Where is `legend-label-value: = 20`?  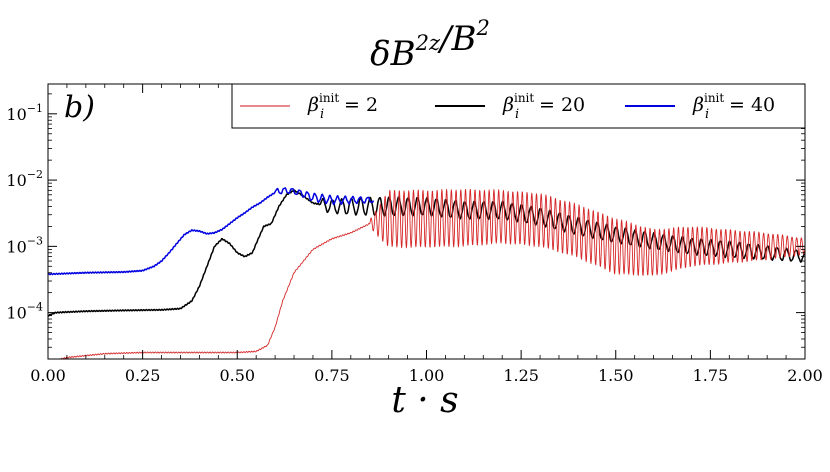 legend-label-value: = 20 is located at coordinates (562, 105).